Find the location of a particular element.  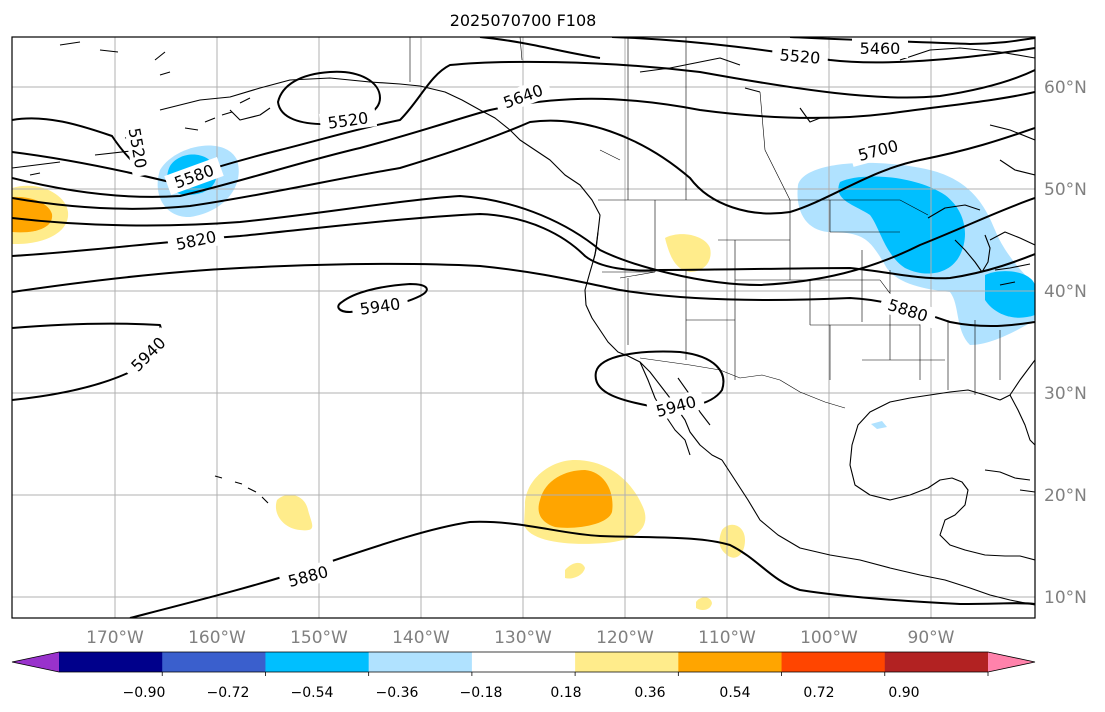

contour-5820-north-canada is located at coordinates (540, 48).